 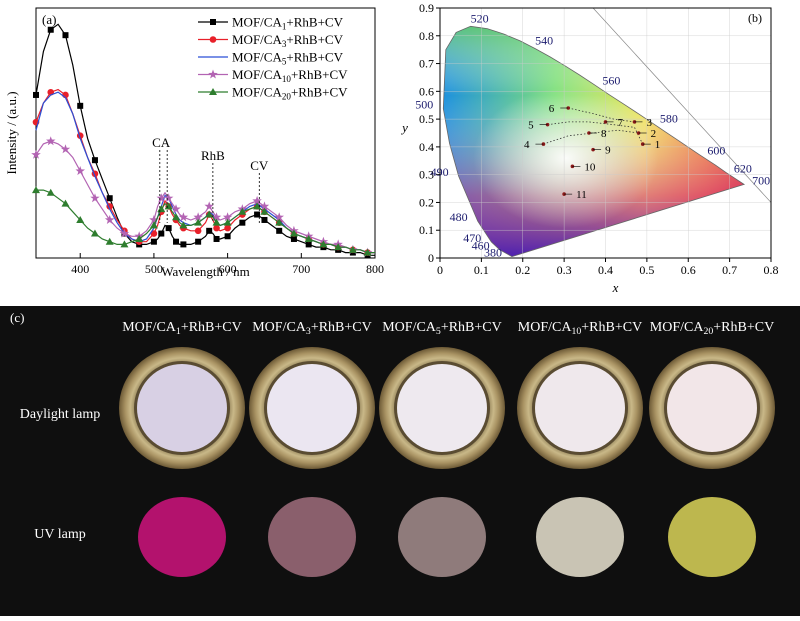 What do you see at coordinates (522, 270) in the screenshot?
I see `x-tick-label: 0.2` at bounding box center [522, 270].